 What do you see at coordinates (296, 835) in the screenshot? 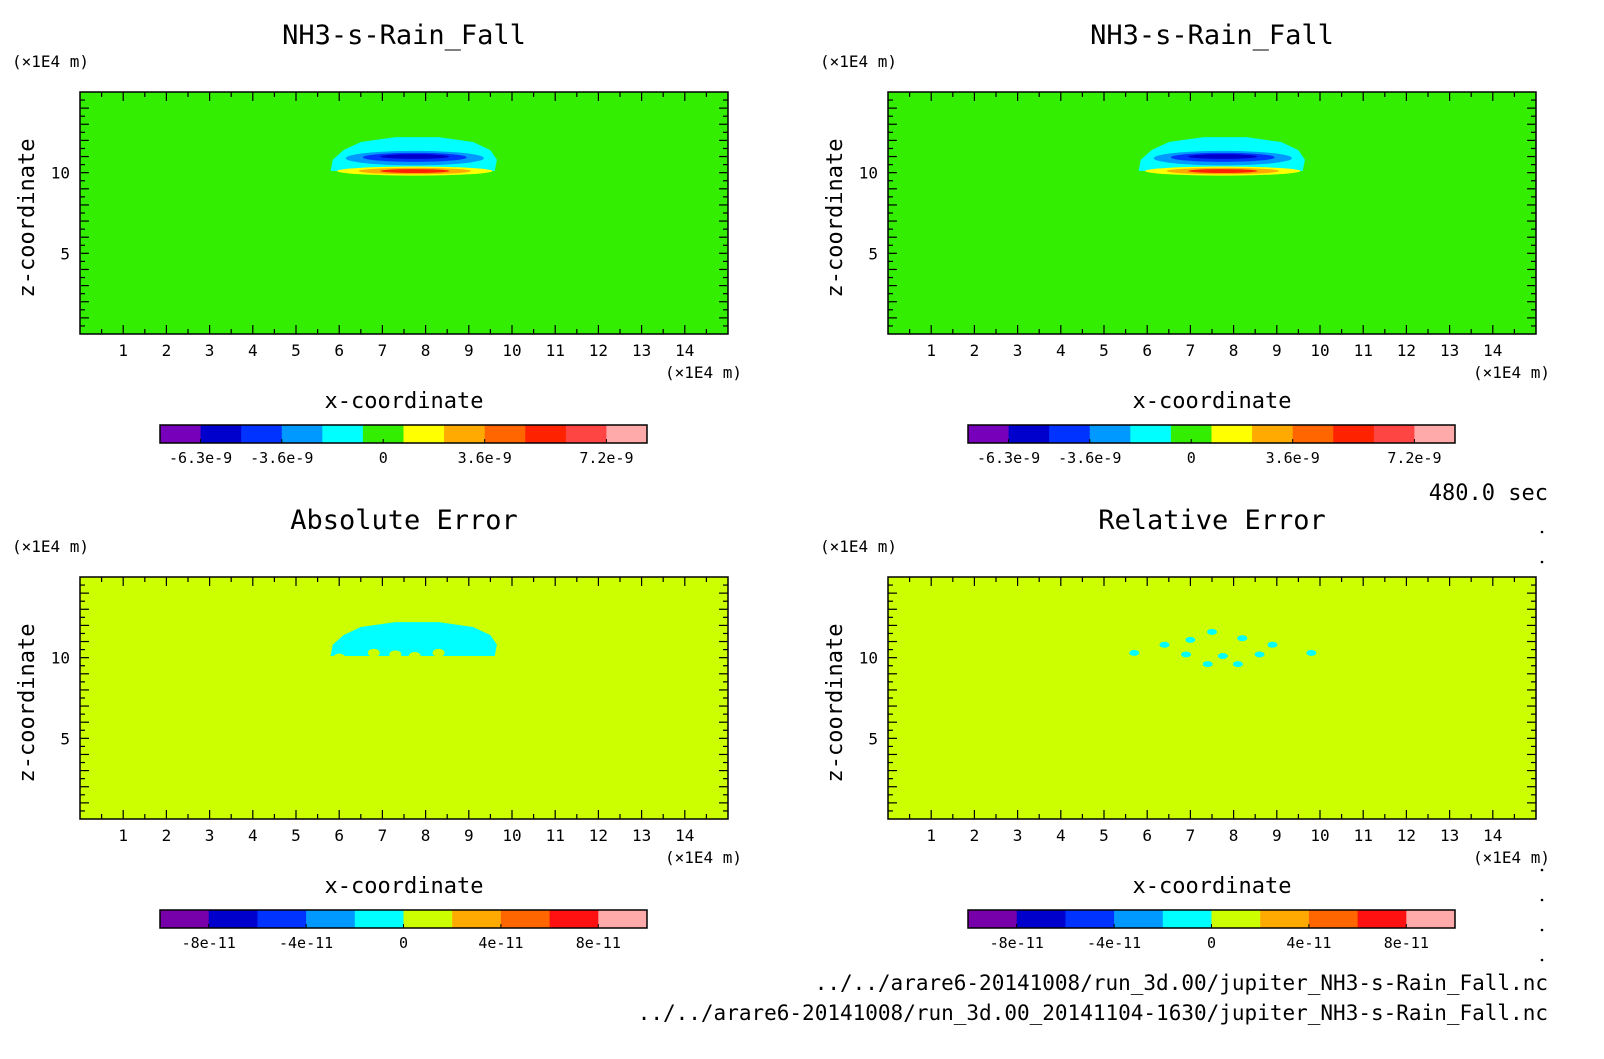
I see `x-tick-label: 5` at bounding box center [296, 835].